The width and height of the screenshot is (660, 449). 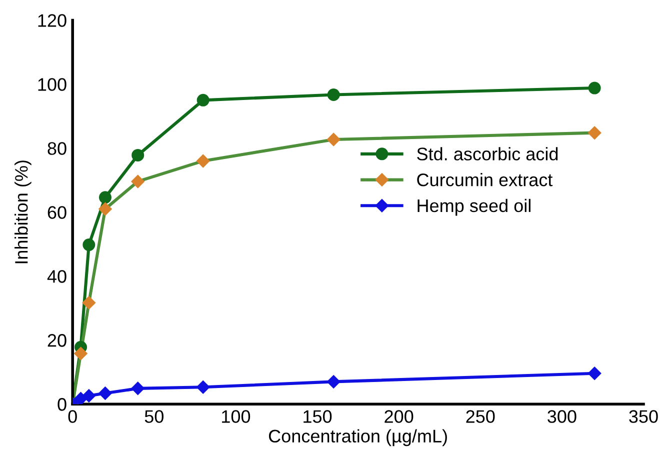 I want to click on y-tick-label: 0, so click(x=62, y=404).